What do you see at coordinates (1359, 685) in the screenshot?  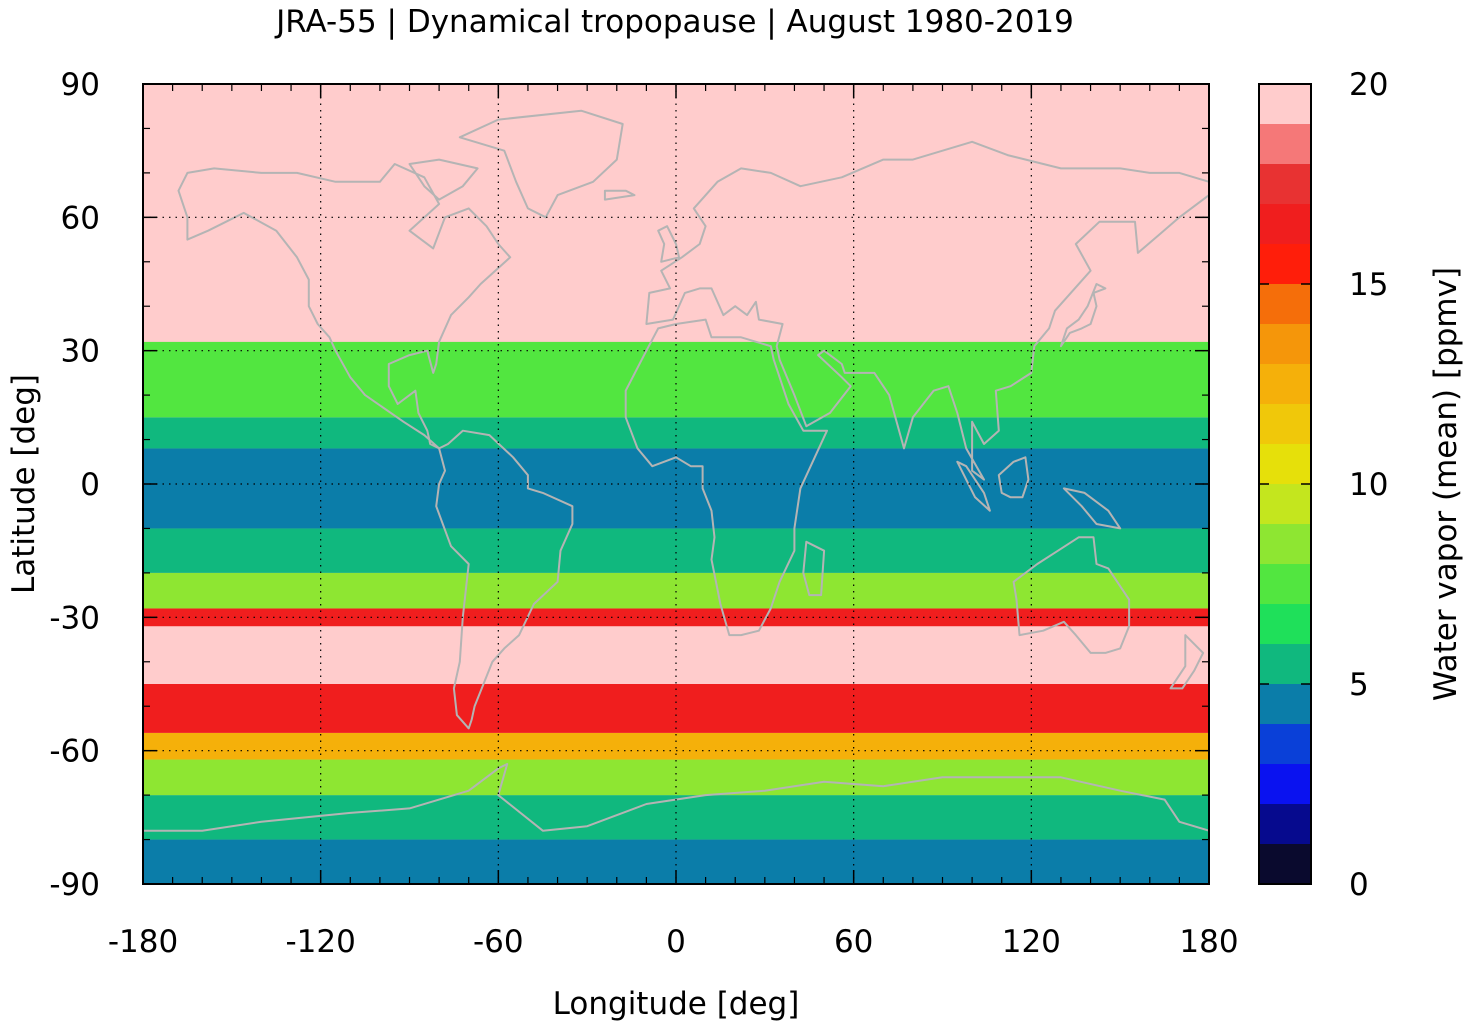 I see `colorbar-tick-label: 5` at bounding box center [1359, 685].